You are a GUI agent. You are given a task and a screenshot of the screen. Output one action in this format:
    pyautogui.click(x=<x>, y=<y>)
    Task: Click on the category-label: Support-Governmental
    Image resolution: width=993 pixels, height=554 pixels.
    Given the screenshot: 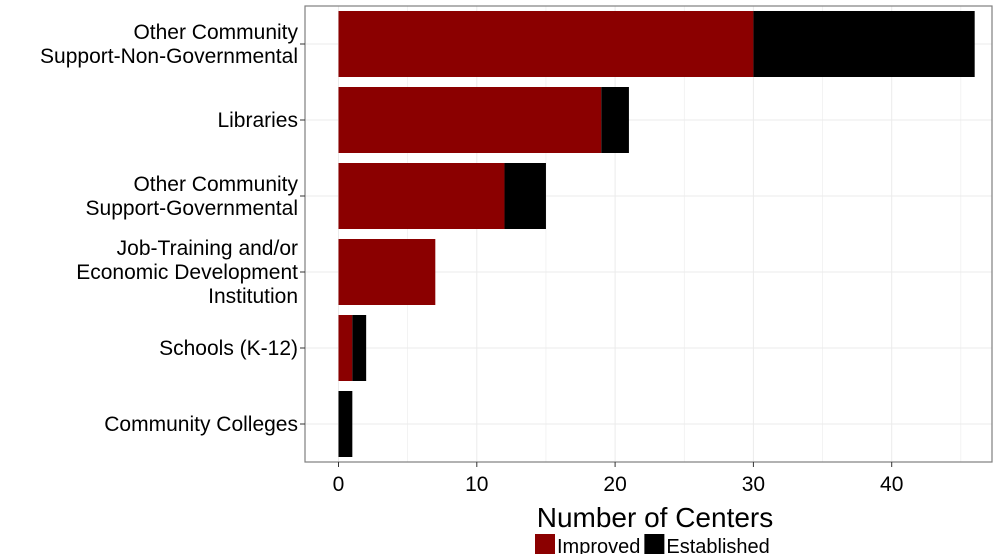 What is the action you would take?
    pyautogui.click(x=192, y=208)
    